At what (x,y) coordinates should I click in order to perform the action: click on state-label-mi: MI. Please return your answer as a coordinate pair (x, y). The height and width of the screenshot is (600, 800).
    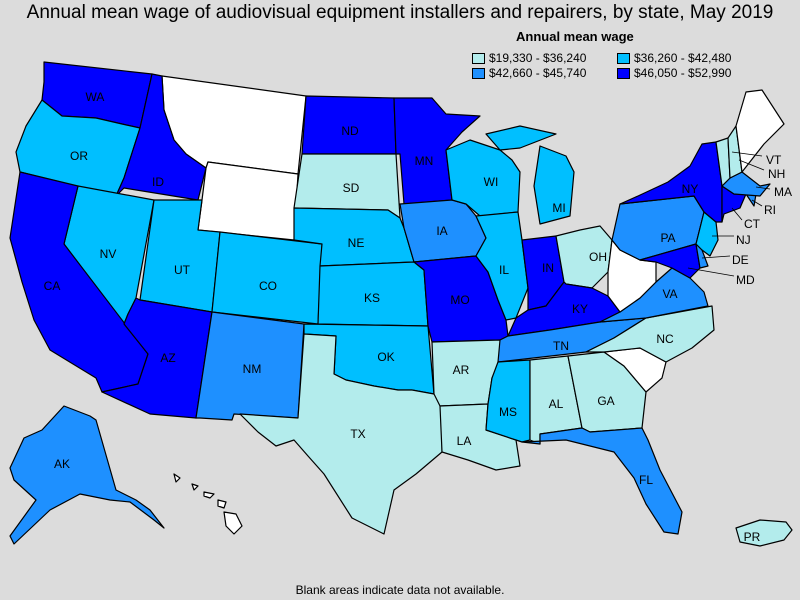
    Looking at the image, I should click on (558, 208).